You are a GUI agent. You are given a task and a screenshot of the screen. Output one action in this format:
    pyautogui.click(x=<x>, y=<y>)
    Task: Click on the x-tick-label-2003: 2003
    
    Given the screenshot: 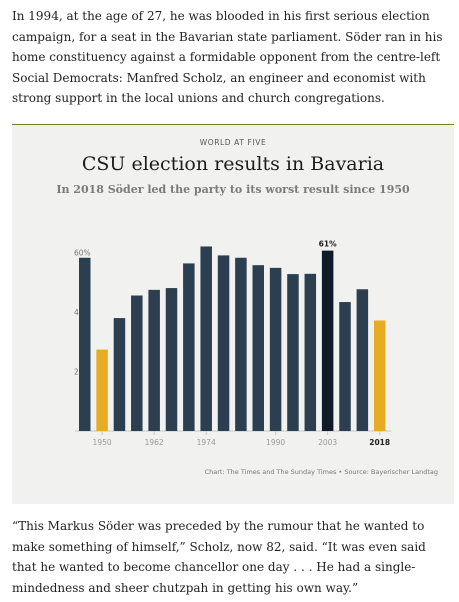 What is the action you would take?
    pyautogui.click(x=327, y=442)
    